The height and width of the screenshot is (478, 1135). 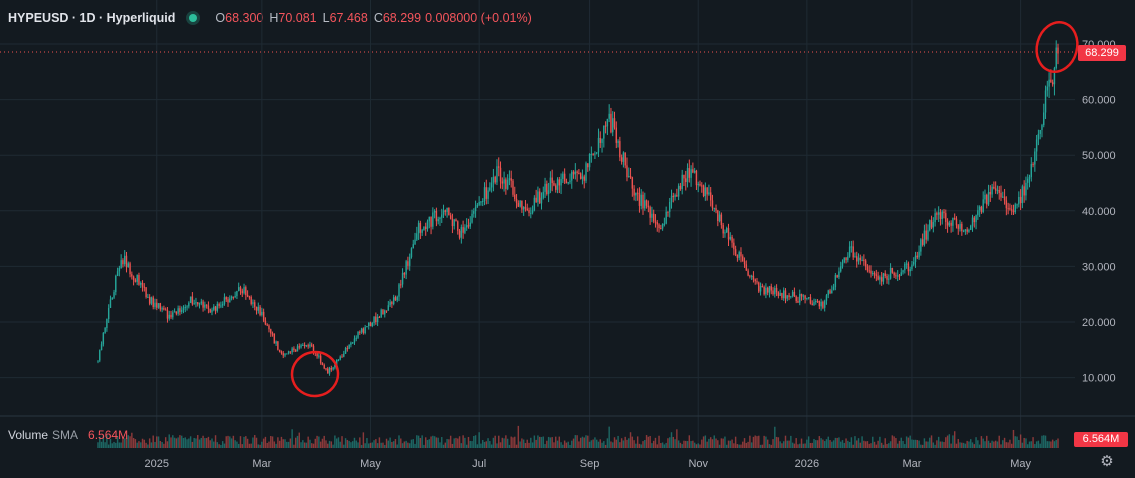 What do you see at coordinates (590, 464) in the screenshot?
I see `x-tick-label: Sep` at bounding box center [590, 464].